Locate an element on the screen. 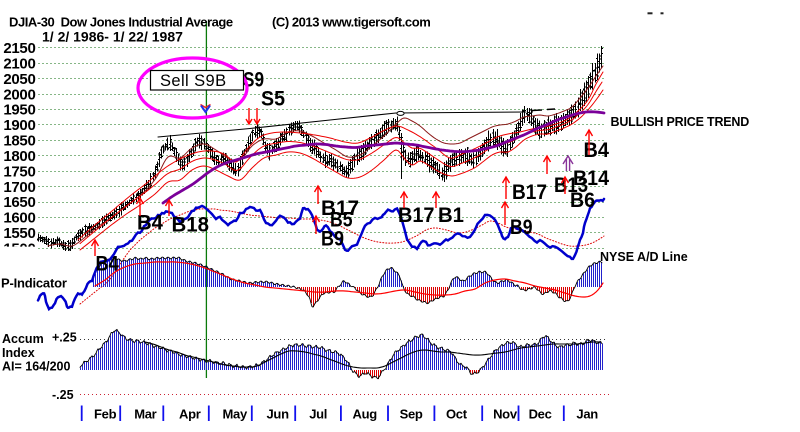  svg-text: 2000 is located at coordinates (19, 94).